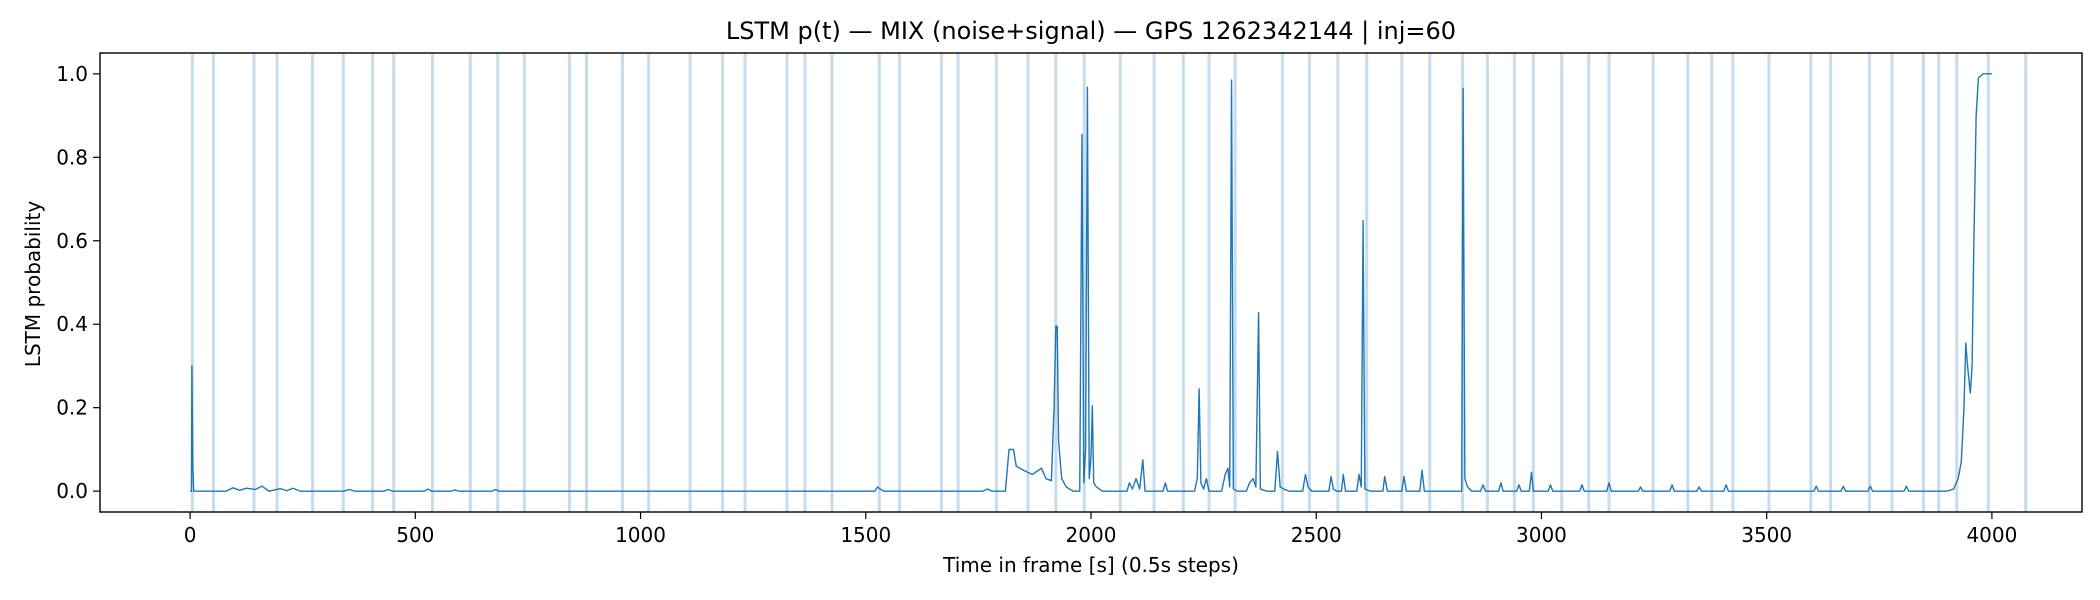  What do you see at coordinates (33, 284) in the screenshot?
I see `y-axis-label: LSTM probability` at bounding box center [33, 284].